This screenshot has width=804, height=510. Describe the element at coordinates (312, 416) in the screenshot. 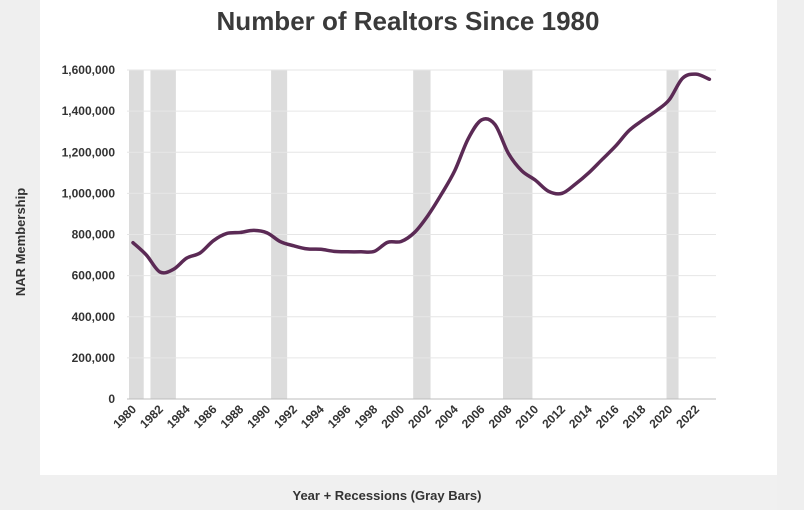

I see `x-tick-label: 1994` at that location.